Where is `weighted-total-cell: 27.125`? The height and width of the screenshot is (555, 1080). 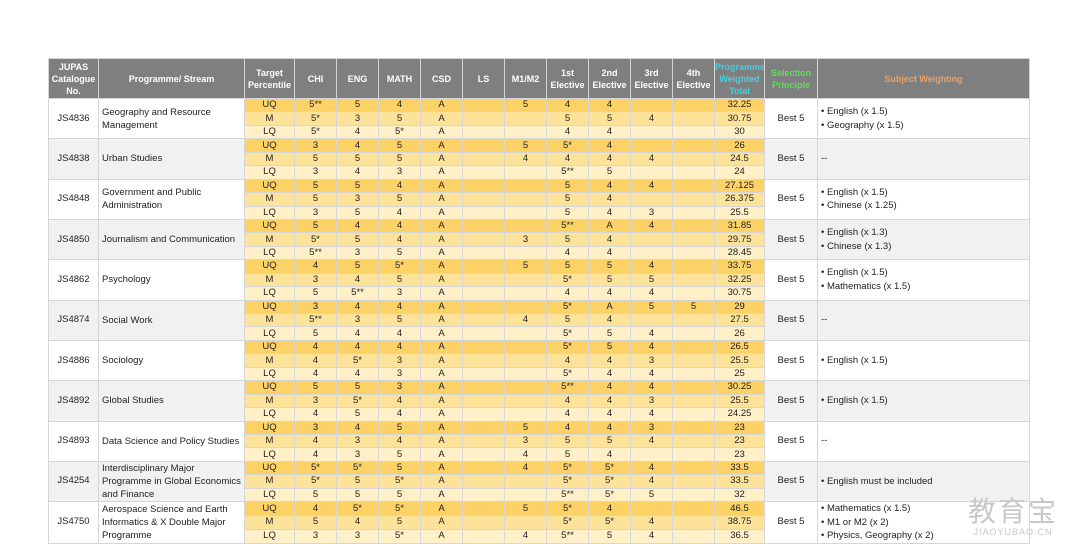 weighted-total-cell: 27.125 is located at coordinates (739, 186).